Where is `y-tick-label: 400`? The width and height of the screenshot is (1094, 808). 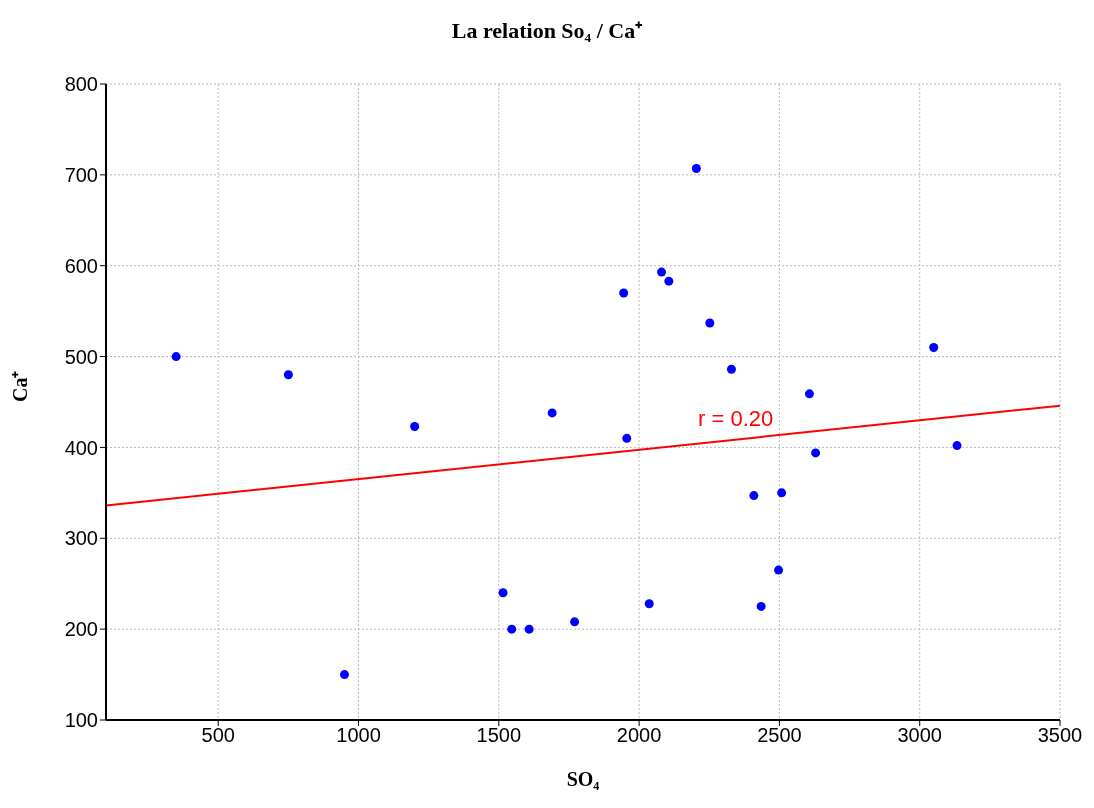 y-tick-label: 400 is located at coordinates (81, 447).